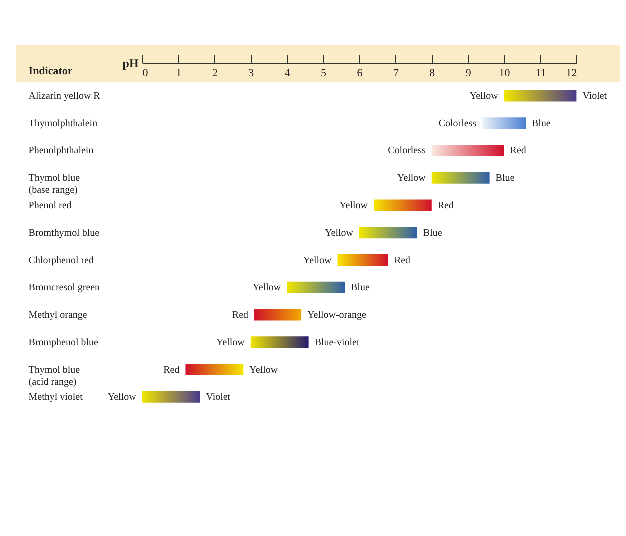 This screenshot has width=626, height=536. What do you see at coordinates (54, 184) in the screenshot?
I see `y-tick-label: Thymol blue (base range)` at bounding box center [54, 184].